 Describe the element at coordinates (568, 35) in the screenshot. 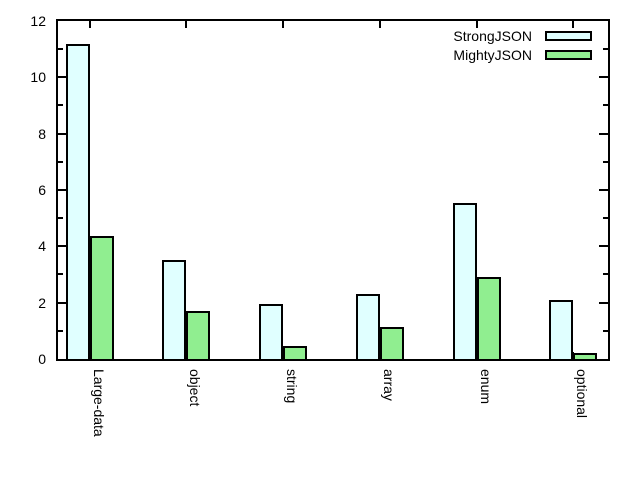

I see `legend-swatch-strongjson-icon` at that location.